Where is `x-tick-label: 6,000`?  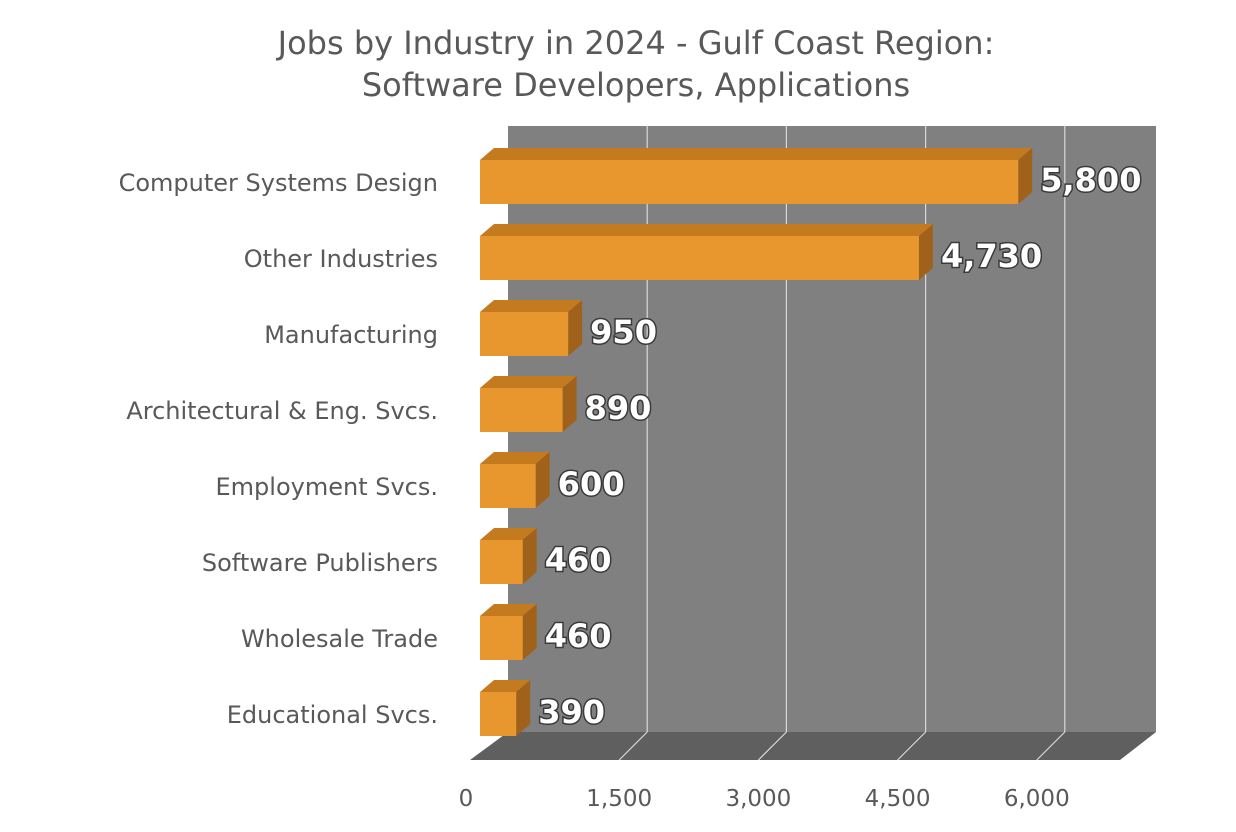
x-tick-label: 6,000 is located at coordinates (1037, 799).